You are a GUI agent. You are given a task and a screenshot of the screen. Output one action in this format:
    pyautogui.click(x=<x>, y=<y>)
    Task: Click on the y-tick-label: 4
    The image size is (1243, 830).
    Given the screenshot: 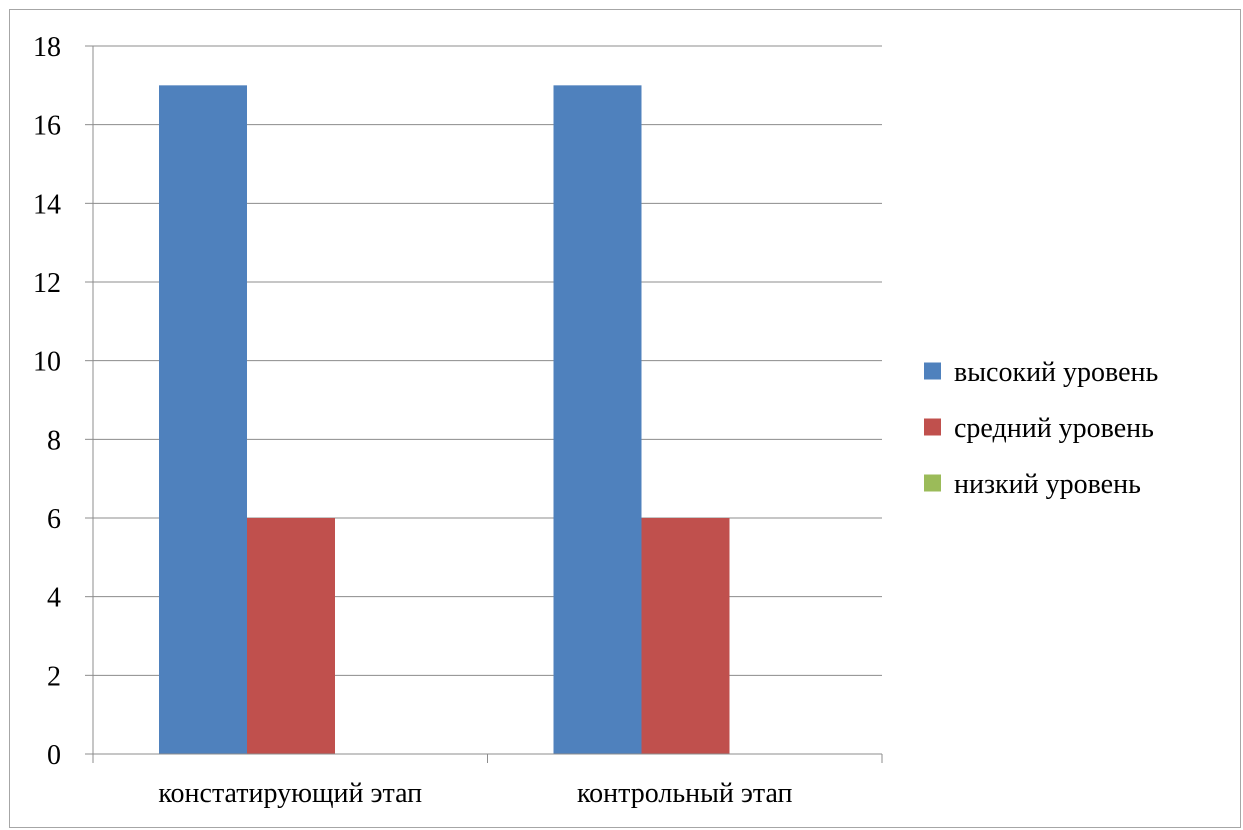 What is the action you would take?
    pyautogui.click(x=54, y=598)
    